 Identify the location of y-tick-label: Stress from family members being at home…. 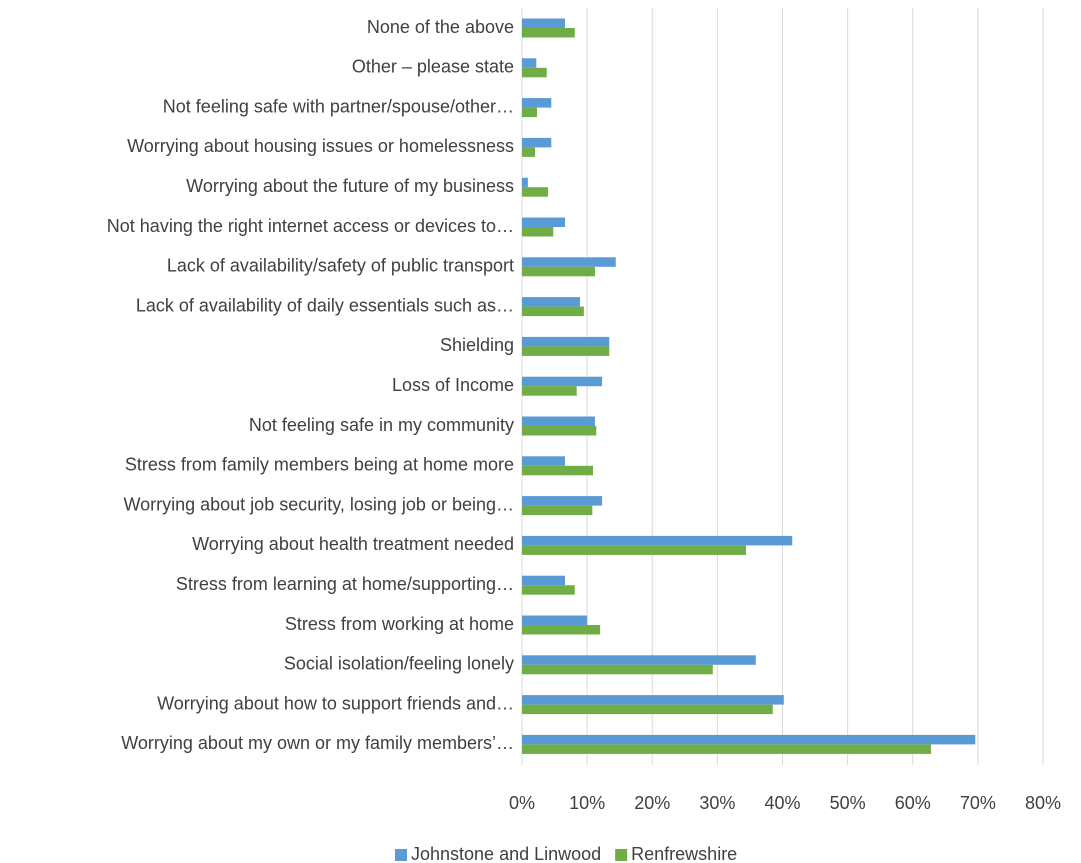
(319, 465).